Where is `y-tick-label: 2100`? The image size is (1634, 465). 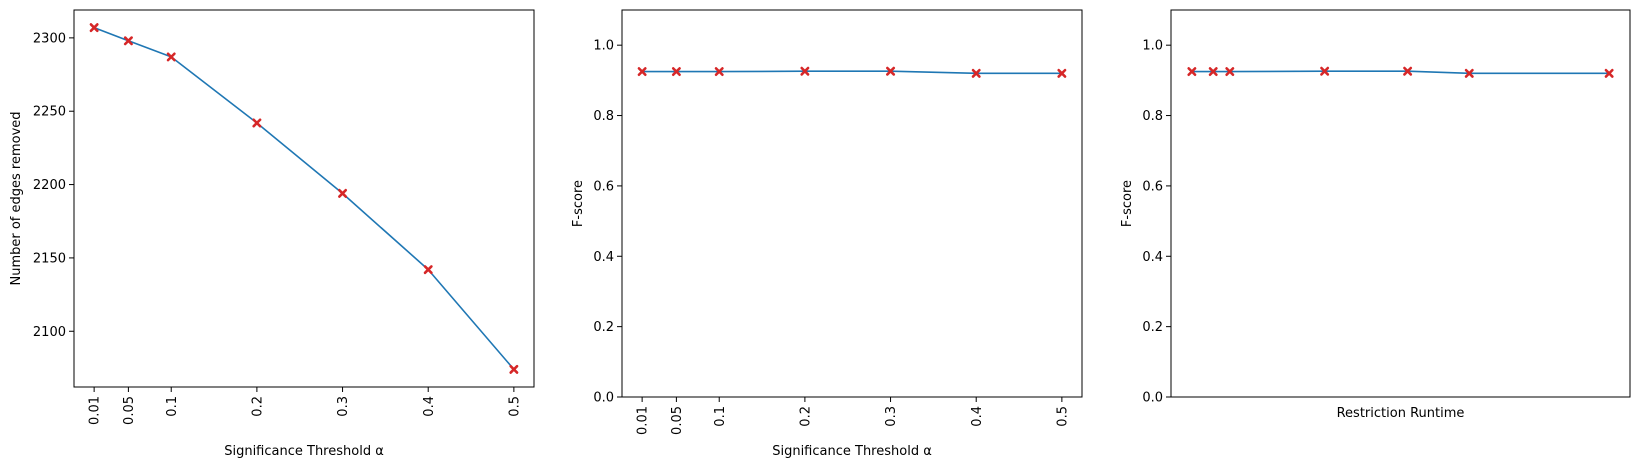
y-tick-label: 2100 is located at coordinates (49, 332).